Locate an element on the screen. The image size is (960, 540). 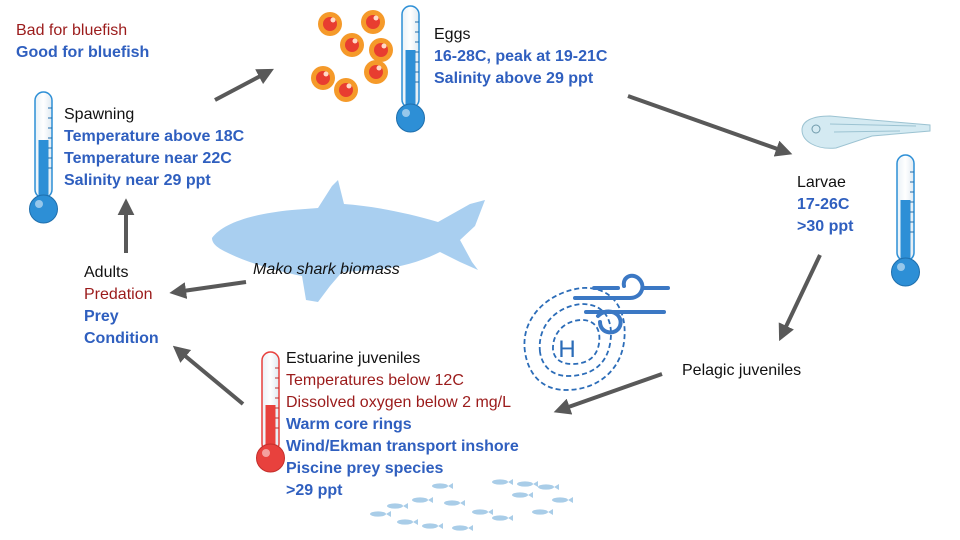
estuarine-bad-item: Temperatures below 12C is located at coordinates (375, 380).